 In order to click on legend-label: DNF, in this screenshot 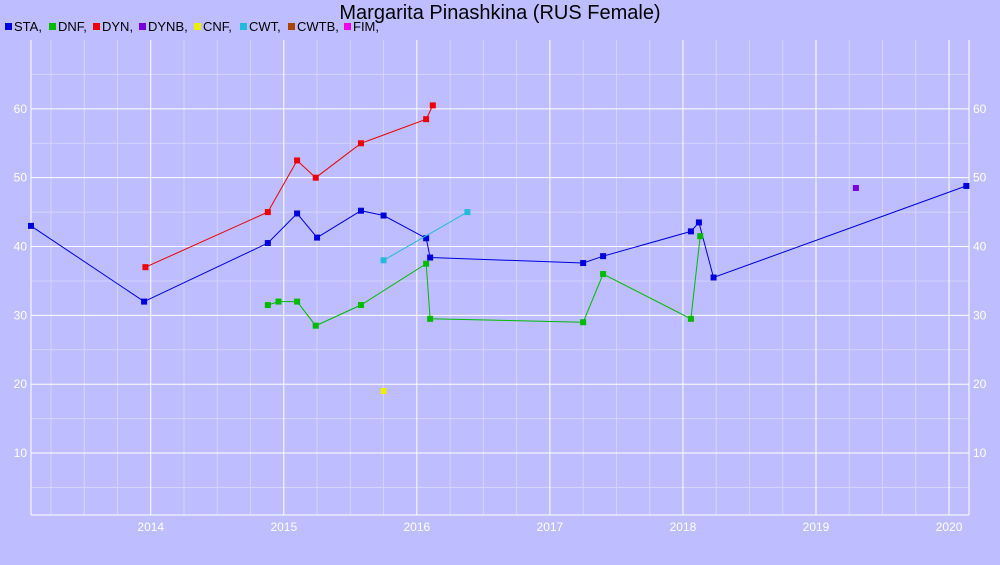, I will do `click(72, 26)`.